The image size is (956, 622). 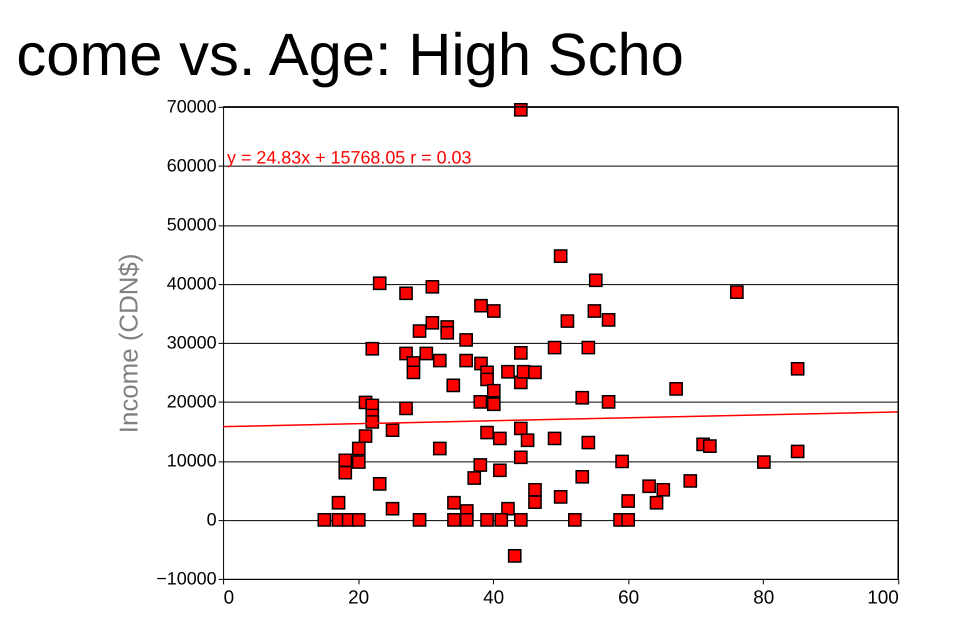 I want to click on chart-title: come vs. Age: High Scho, so click(x=350, y=54).